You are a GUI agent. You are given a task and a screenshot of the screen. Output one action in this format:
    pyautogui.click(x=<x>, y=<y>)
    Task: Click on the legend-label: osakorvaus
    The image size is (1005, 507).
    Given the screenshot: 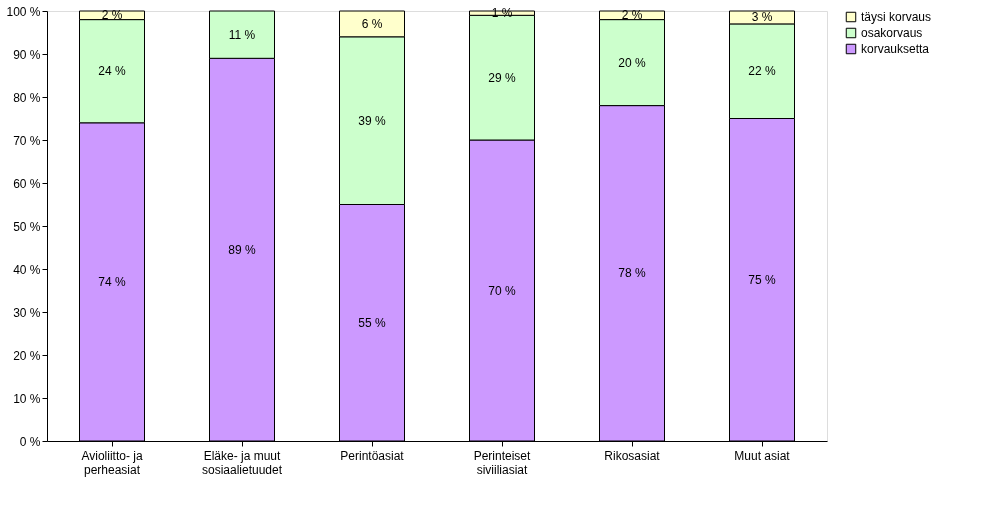 What is the action you would take?
    pyautogui.click(x=892, y=33)
    